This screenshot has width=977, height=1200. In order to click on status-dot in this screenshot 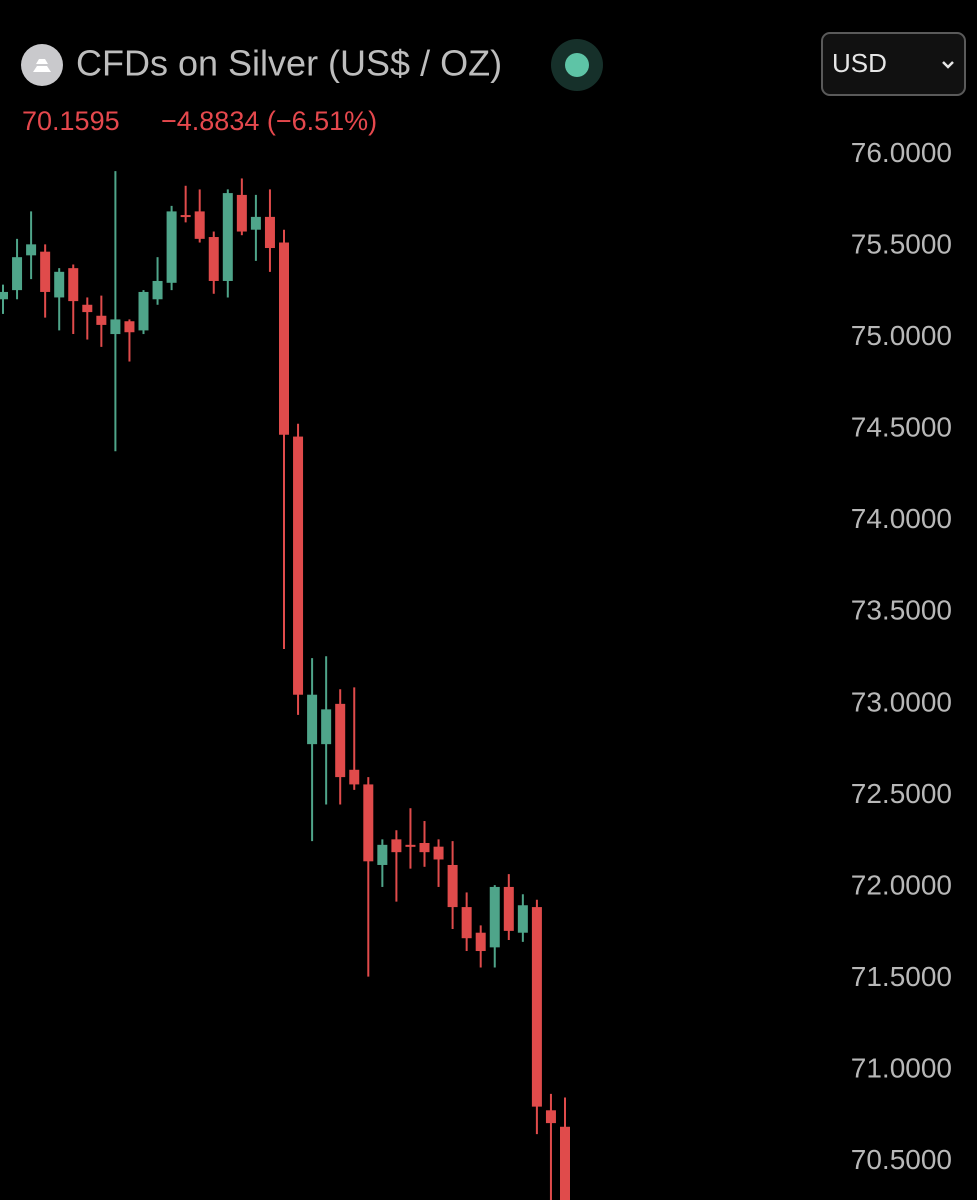, I will do `click(577, 65)`.